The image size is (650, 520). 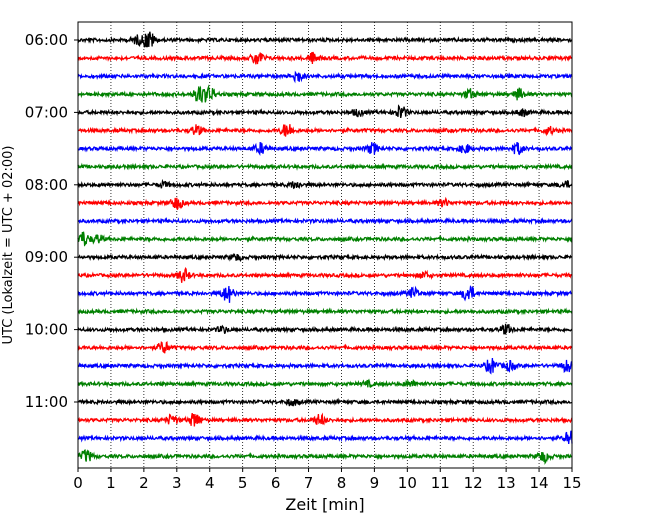 I want to click on x-axis-label: Zeit [min], so click(x=324, y=504).